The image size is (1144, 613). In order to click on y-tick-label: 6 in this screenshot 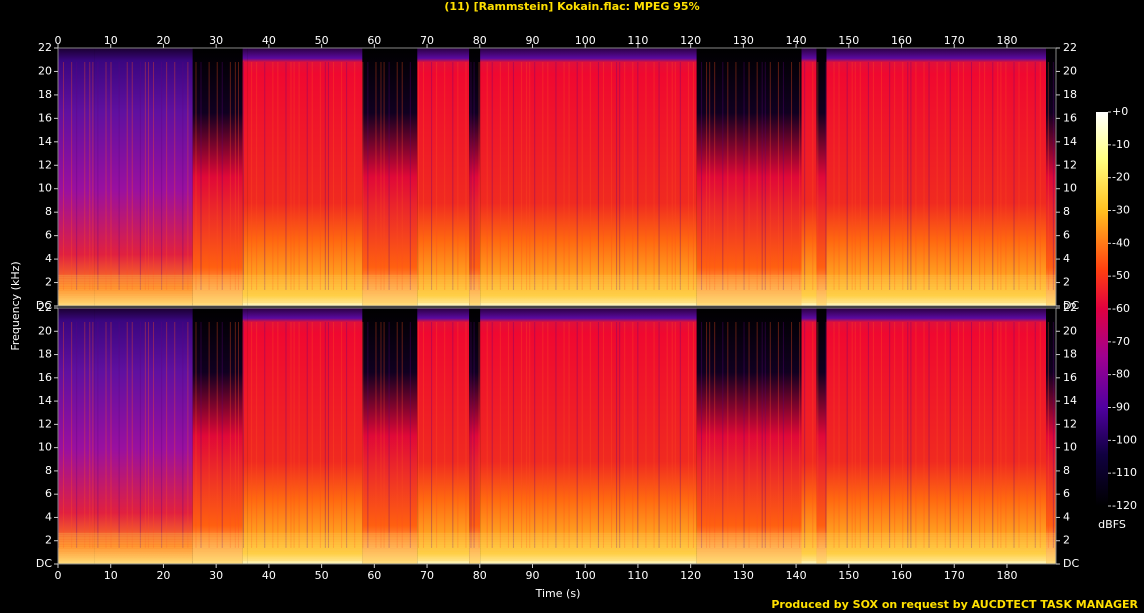, I will do `click(48, 235)`.